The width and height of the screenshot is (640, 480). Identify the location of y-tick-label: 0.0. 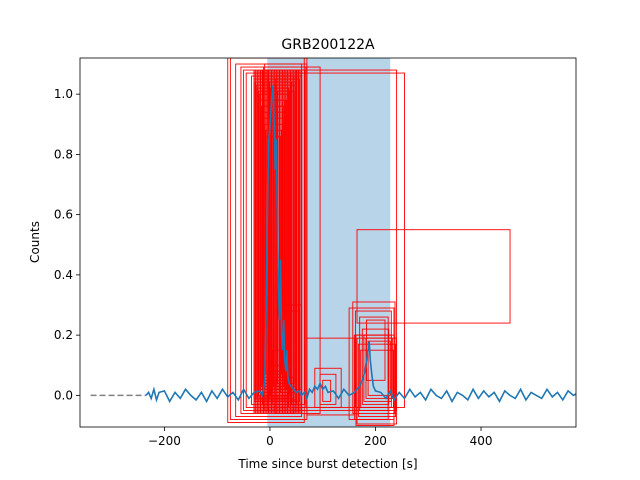
(63, 395).